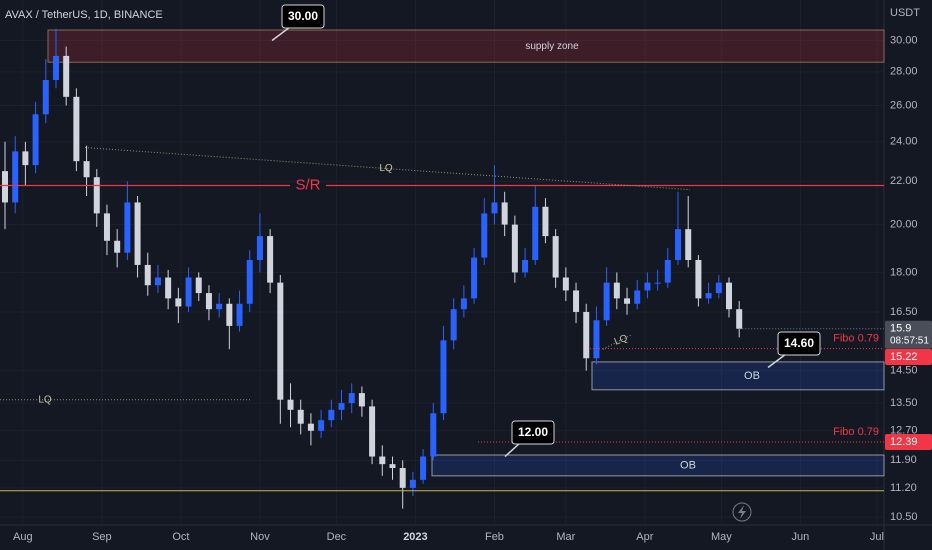 This screenshot has height=550, width=932. I want to click on alert-icon, so click(742, 512).